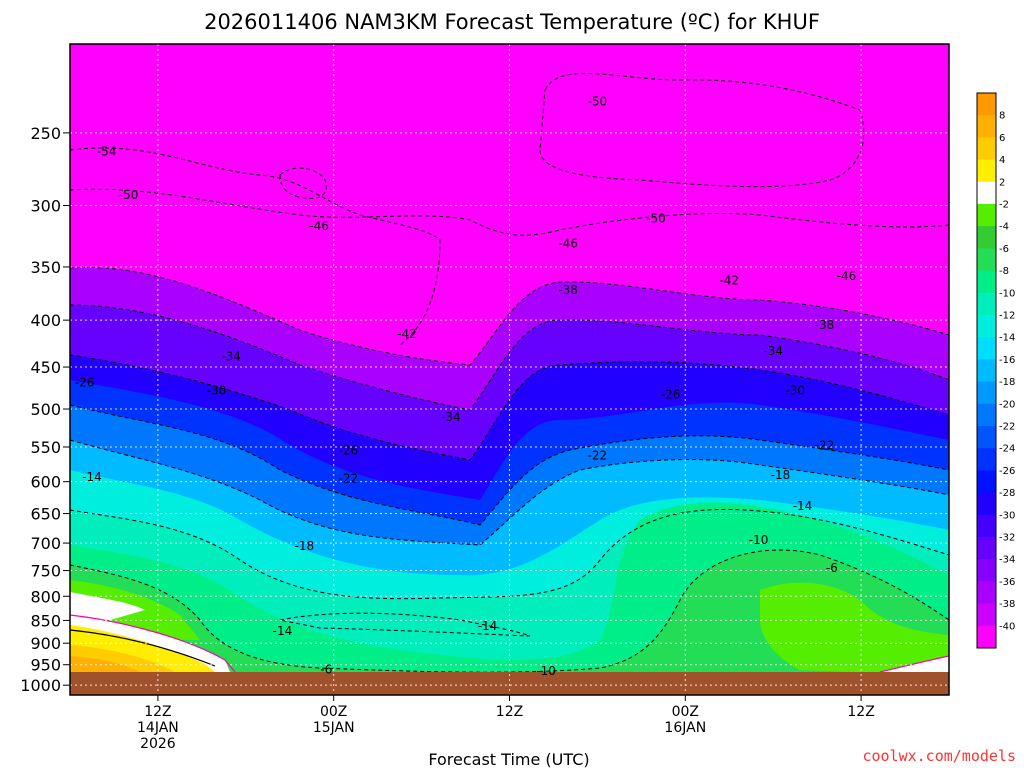 The image size is (1024, 768). Describe the element at coordinates (45, 267) in the screenshot. I see `y-tick-label-2: 350` at that location.